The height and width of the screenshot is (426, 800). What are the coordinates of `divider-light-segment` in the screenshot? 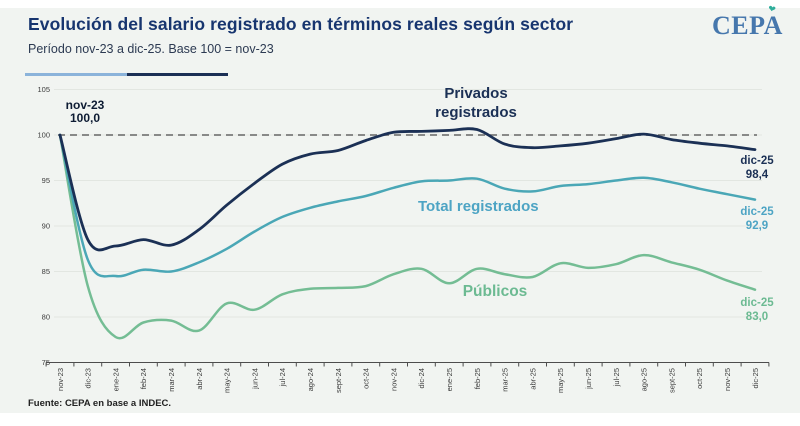 It's located at (76, 74).